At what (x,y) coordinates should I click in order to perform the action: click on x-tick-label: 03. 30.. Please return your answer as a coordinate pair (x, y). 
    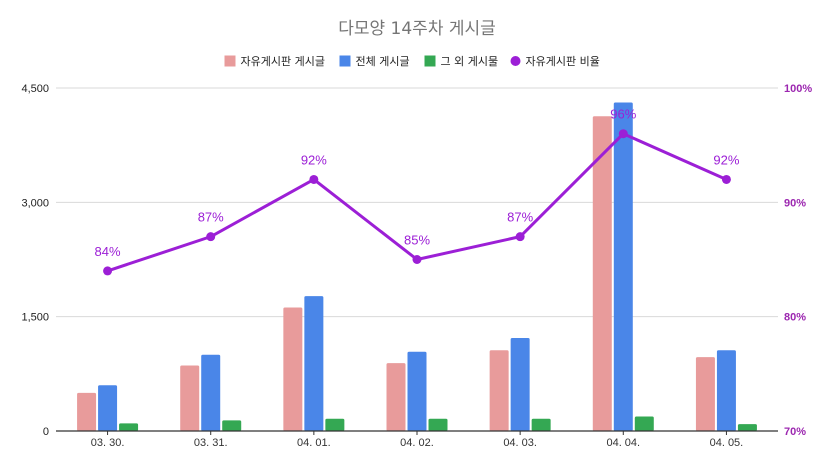
    Looking at the image, I should click on (108, 443).